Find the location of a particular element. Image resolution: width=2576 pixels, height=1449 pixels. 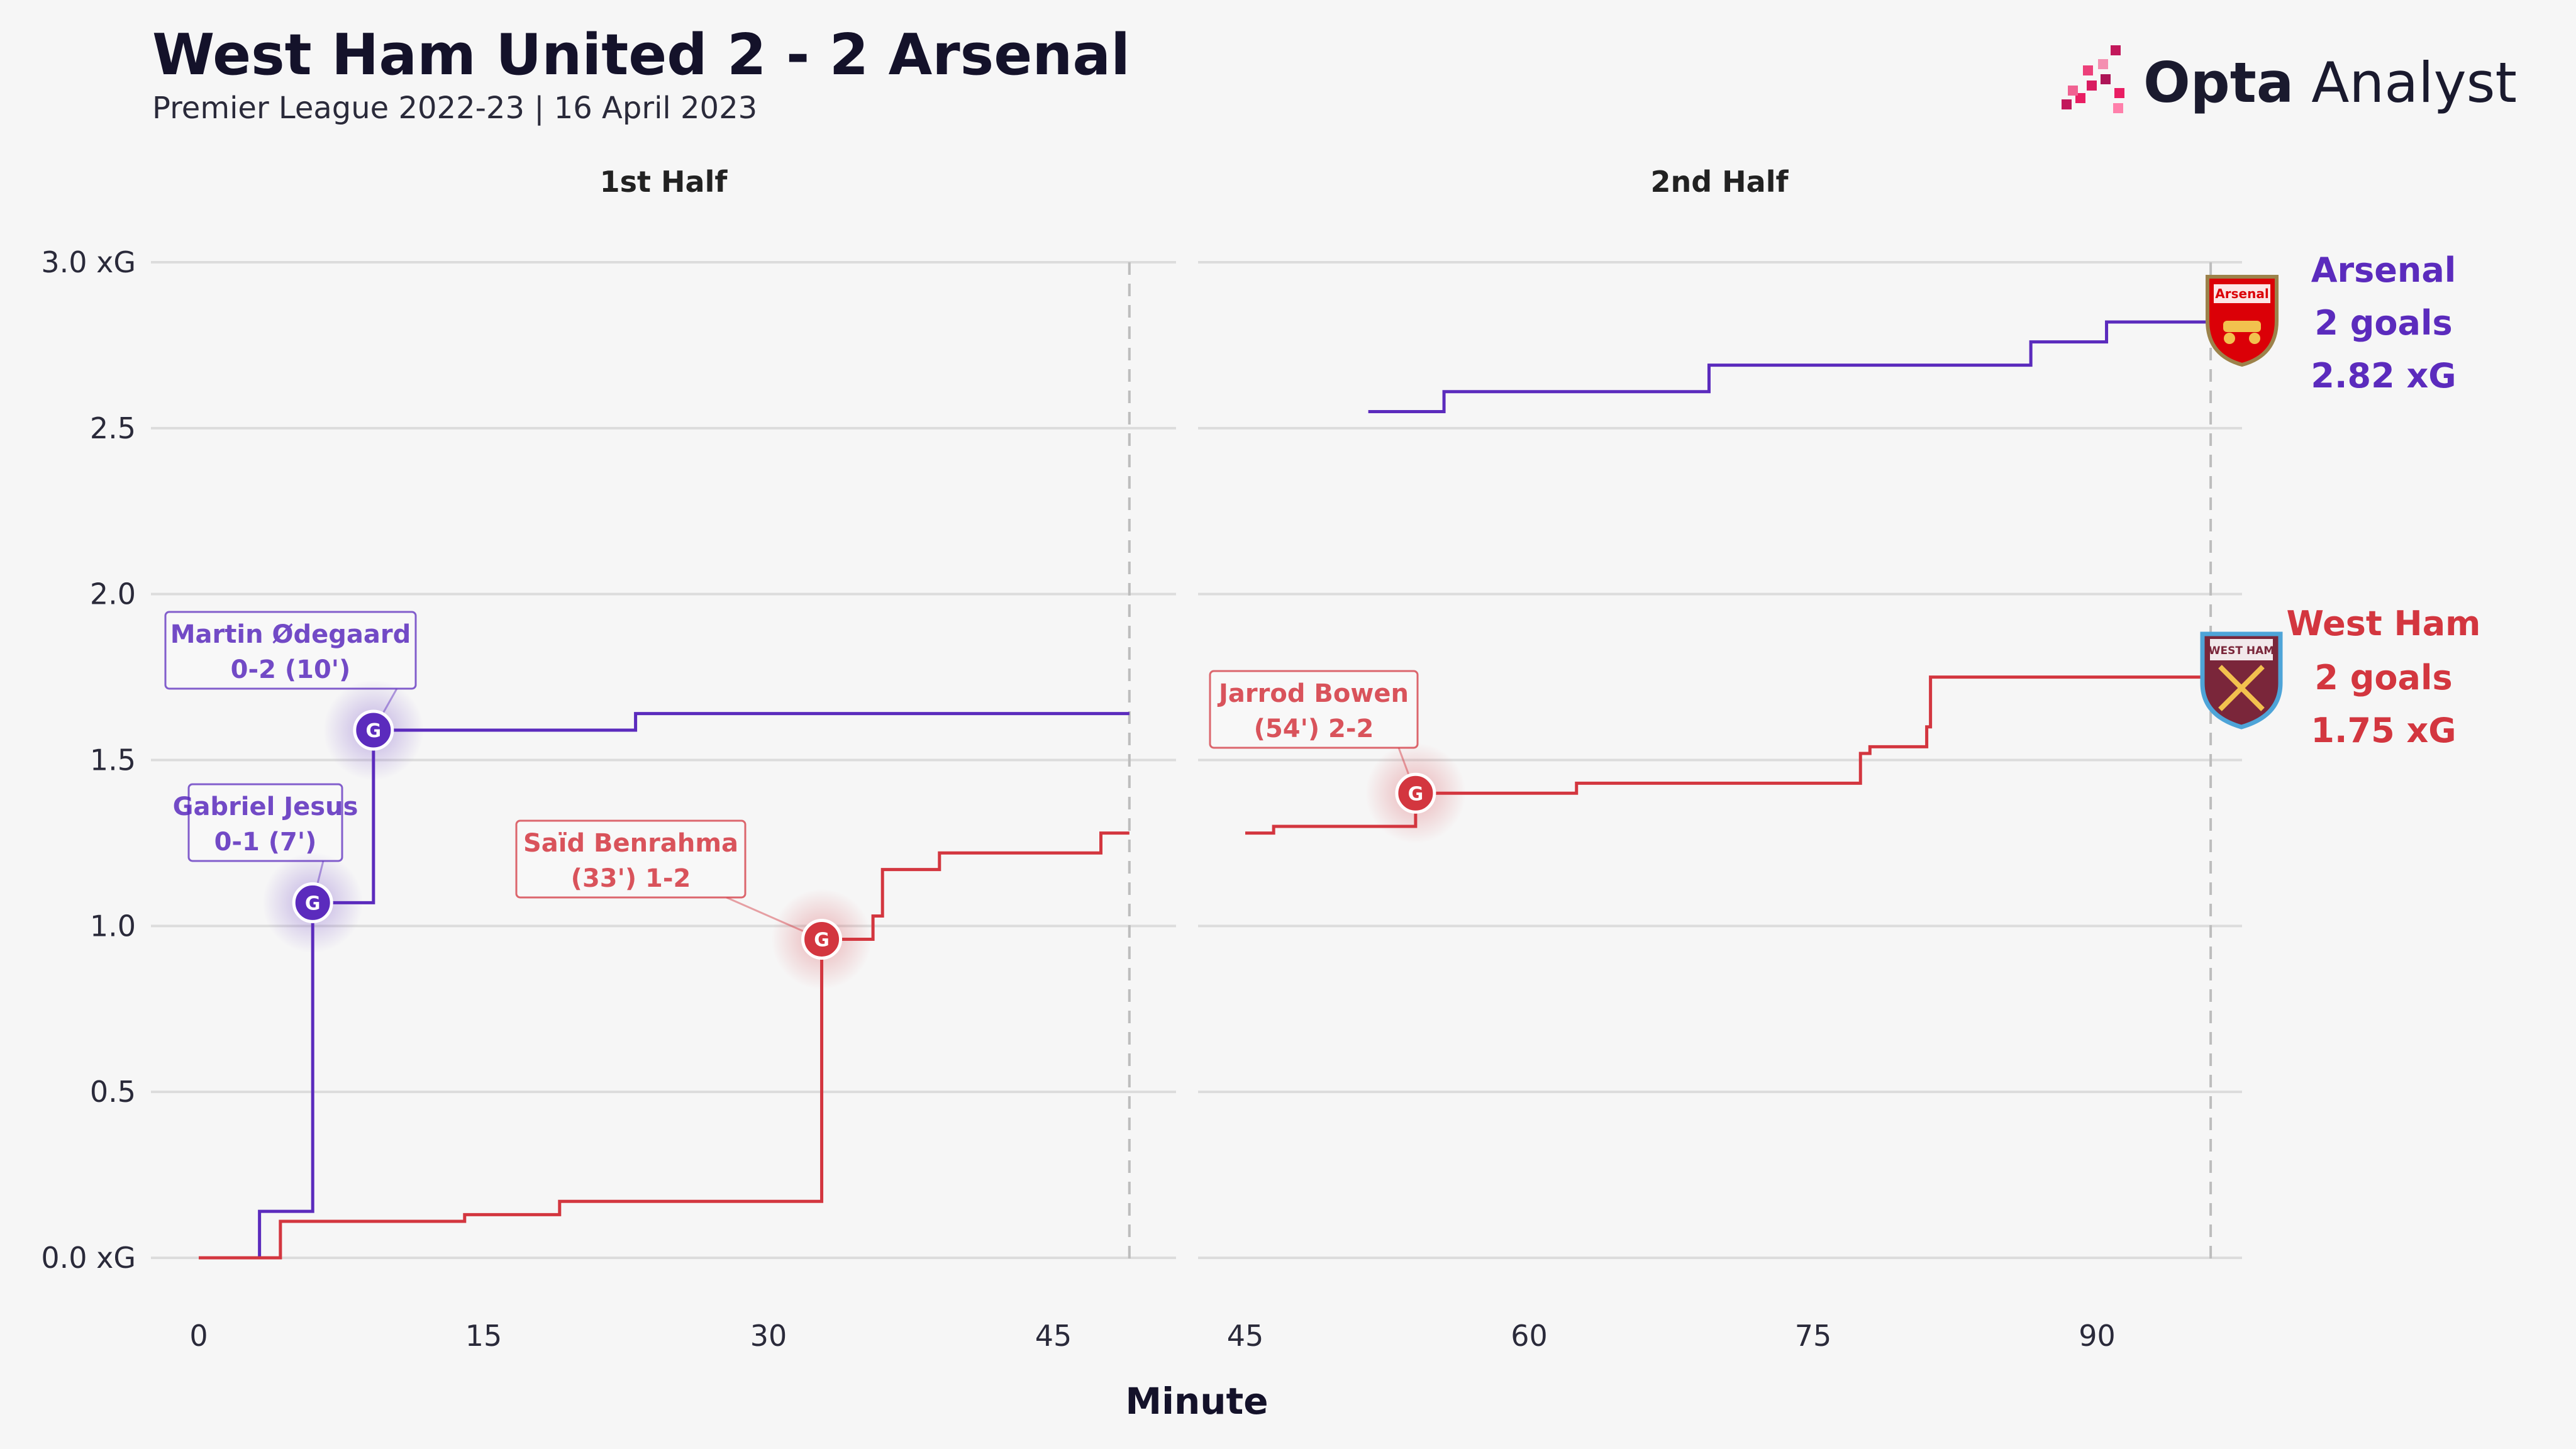

y-axis-ticks: 0.0 xG 0.5 1.0 1.5 2.0 2.5 3.0 xG is located at coordinates (88, 760).